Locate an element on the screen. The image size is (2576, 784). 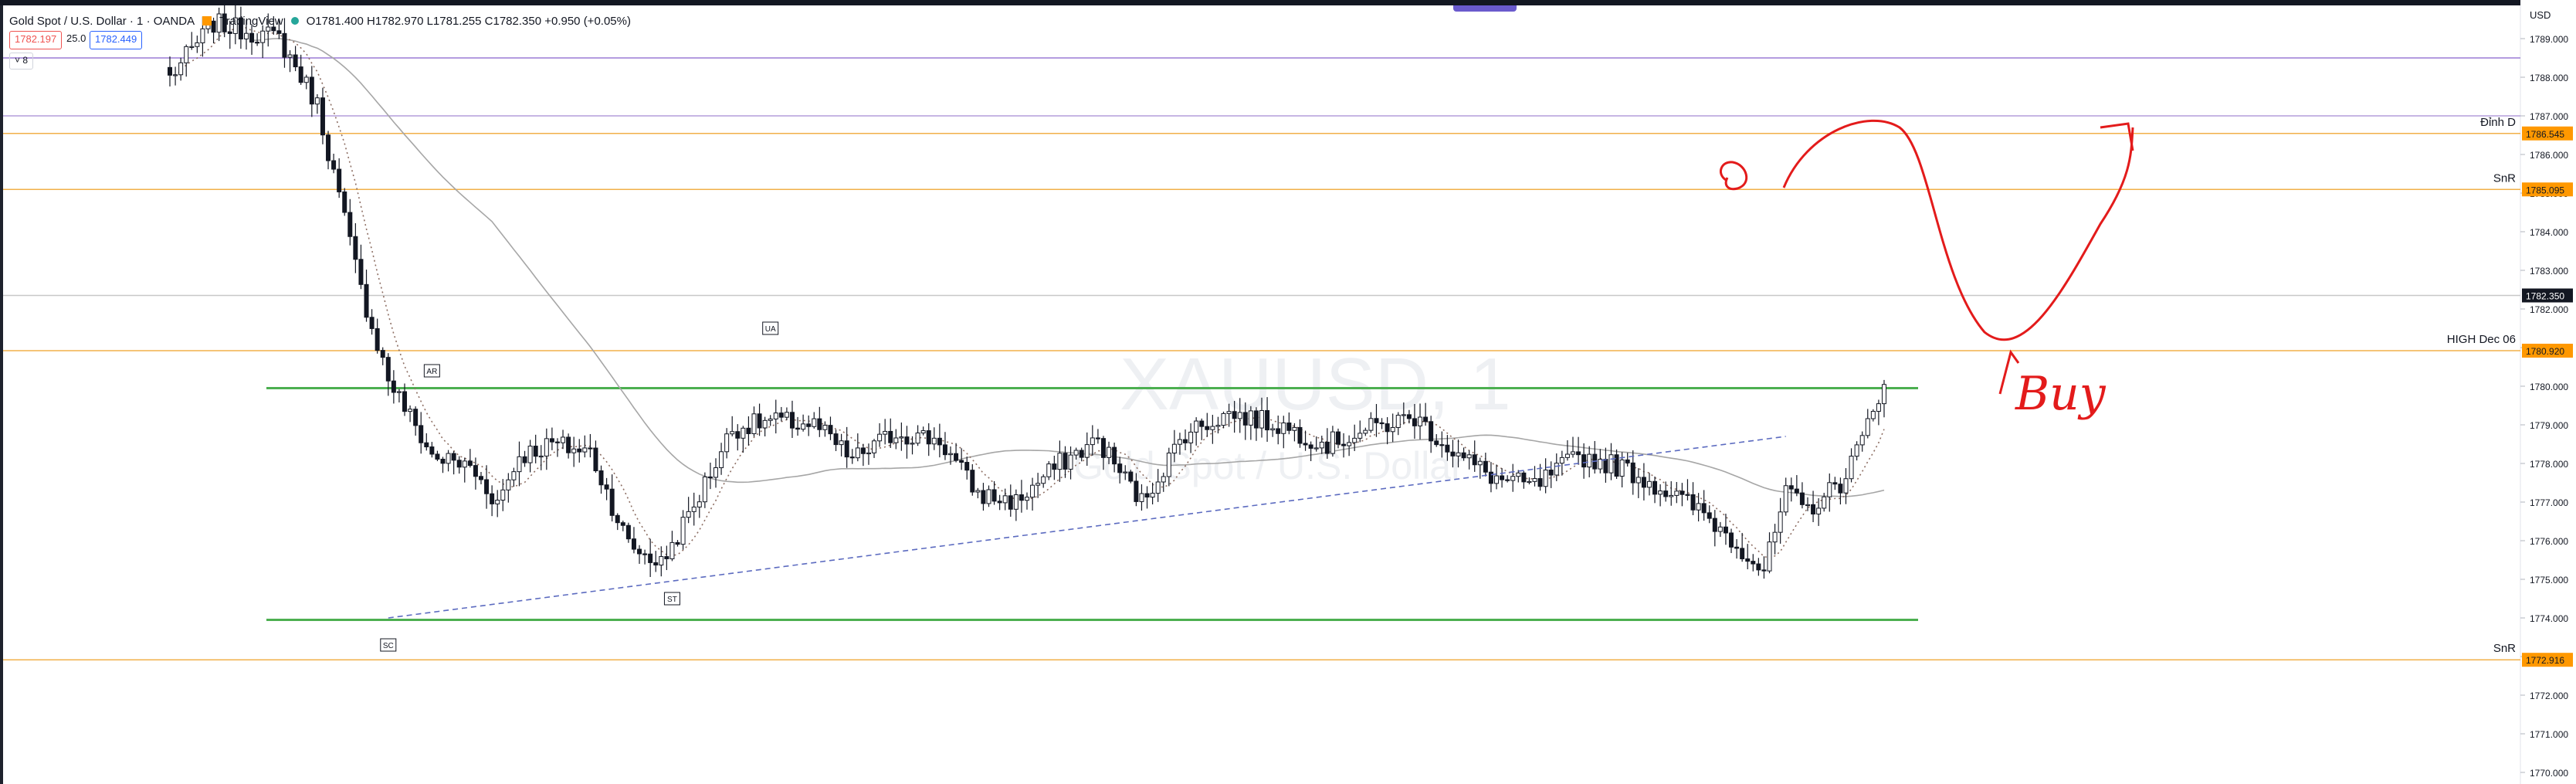
axis-tick-label: 1786.000 is located at coordinates (2549, 155).